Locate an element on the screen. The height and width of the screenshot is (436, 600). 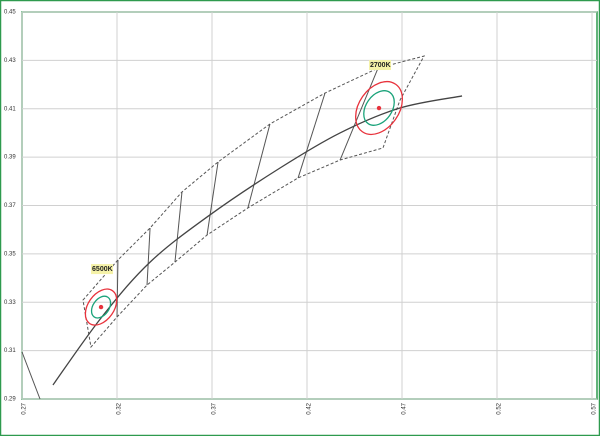
y-tick-label: 0.35 is located at coordinates (10, 254).